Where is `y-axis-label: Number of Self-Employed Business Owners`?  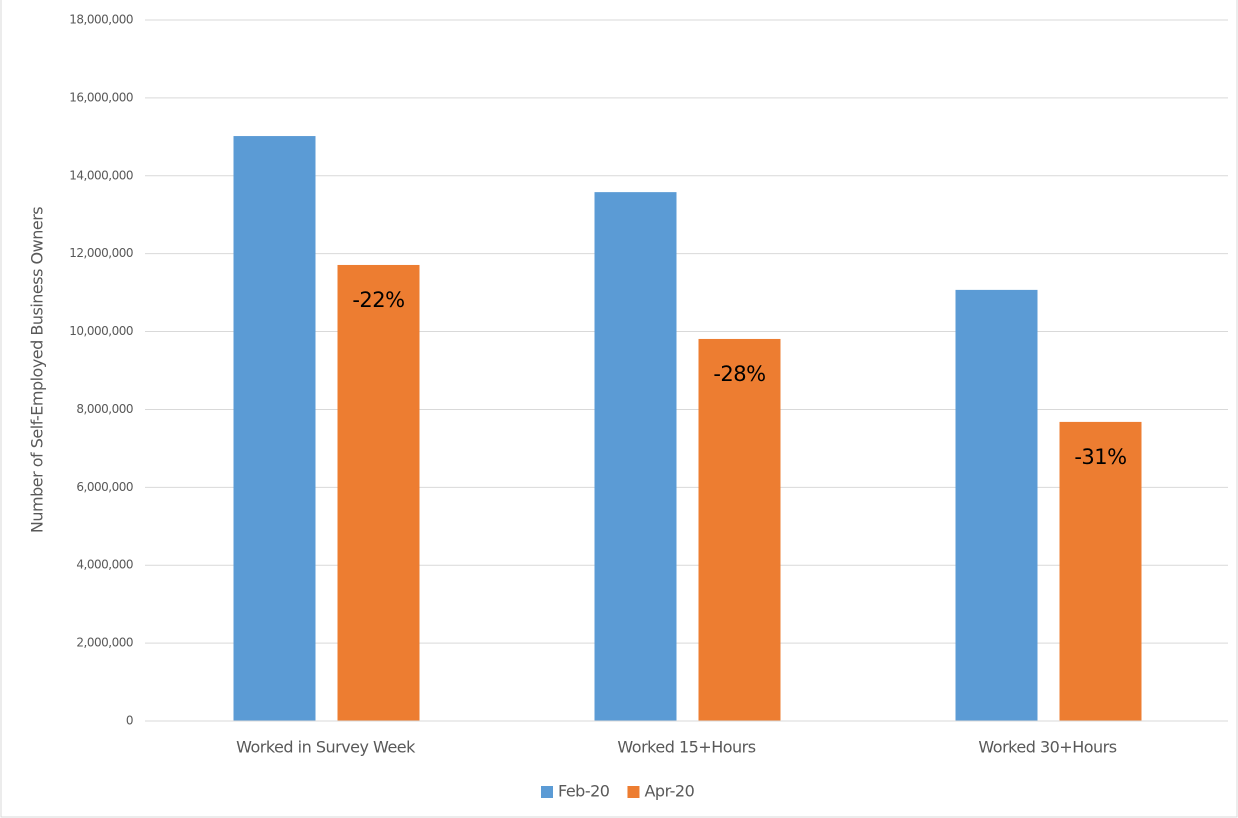
y-axis-label: Number of Self-Employed Business Owners is located at coordinates (37, 370).